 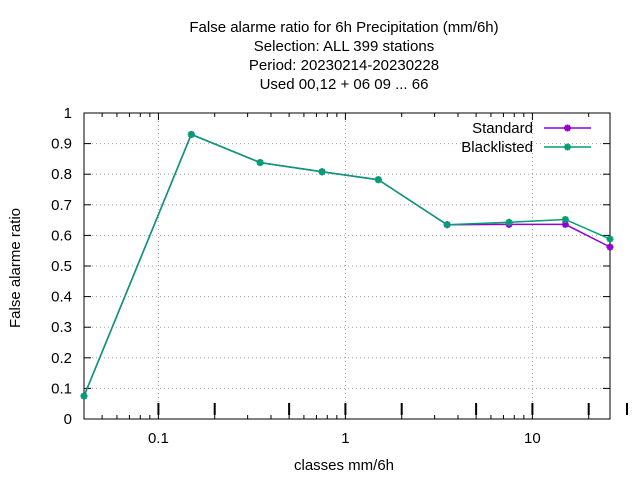 I want to click on y-axis-label: False alarme ratio, so click(x=15, y=268).